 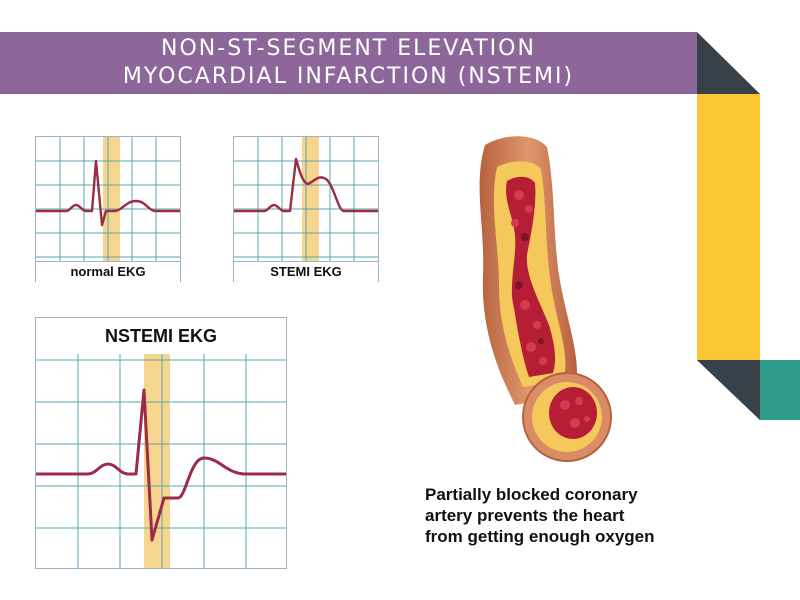 I want to click on nstemi-grid, so click(x=161, y=443).